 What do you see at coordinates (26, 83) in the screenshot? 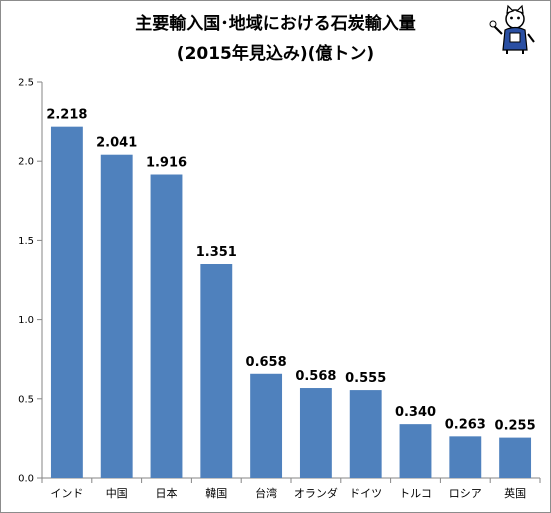
I see `y-tick-label: 2.5` at bounding box center [26, 83].